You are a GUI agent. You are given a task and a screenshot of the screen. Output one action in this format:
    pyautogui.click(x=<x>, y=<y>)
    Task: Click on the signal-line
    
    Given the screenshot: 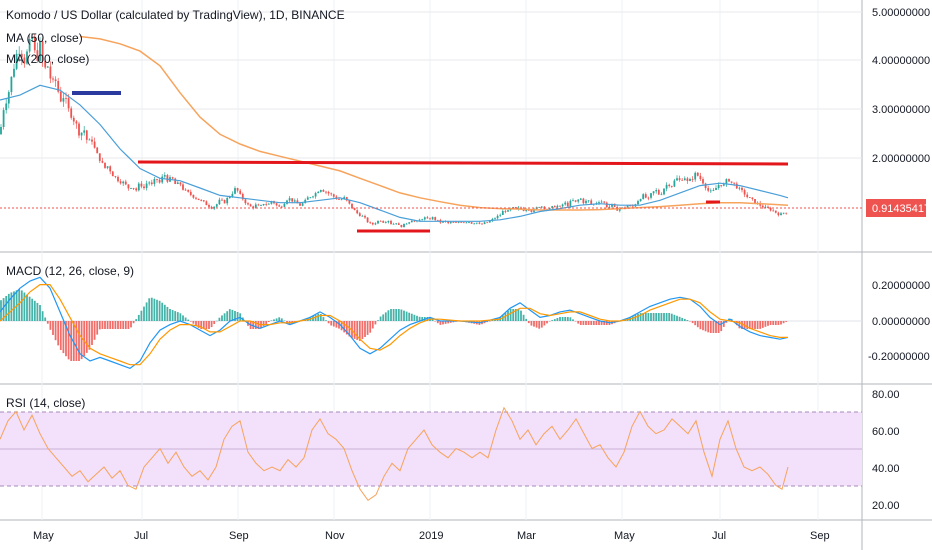 What is the action you would take?
    pyautogui.click(x=394, y=325)
    